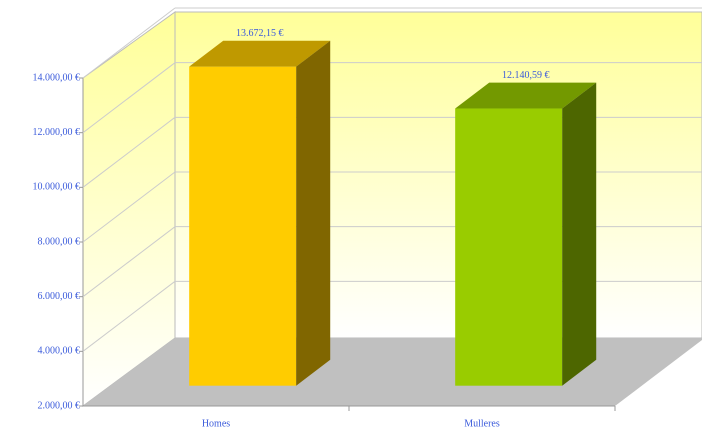 The image size is (702, 430). What do you see at coordinates (59, 405) in the screenshot?
I see `y-tick-label: 2.000,00 €` at bounding box center [59, 405].